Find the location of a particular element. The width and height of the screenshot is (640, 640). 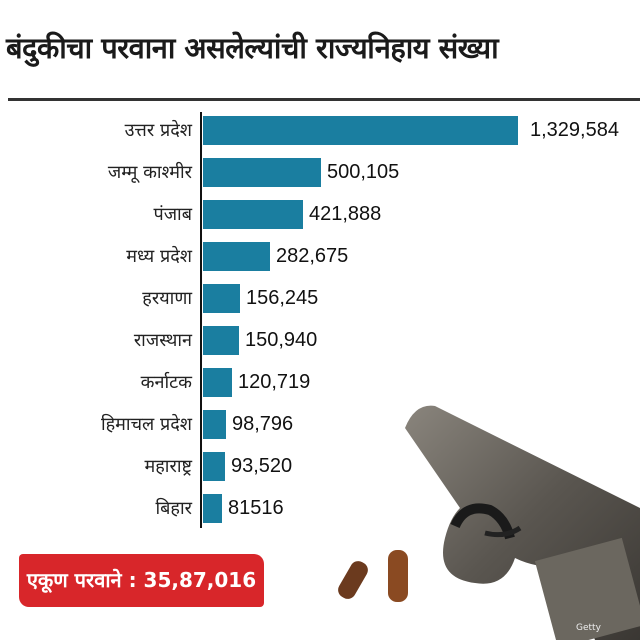

value-label: 500,105 is located at coordinates (363, 172).